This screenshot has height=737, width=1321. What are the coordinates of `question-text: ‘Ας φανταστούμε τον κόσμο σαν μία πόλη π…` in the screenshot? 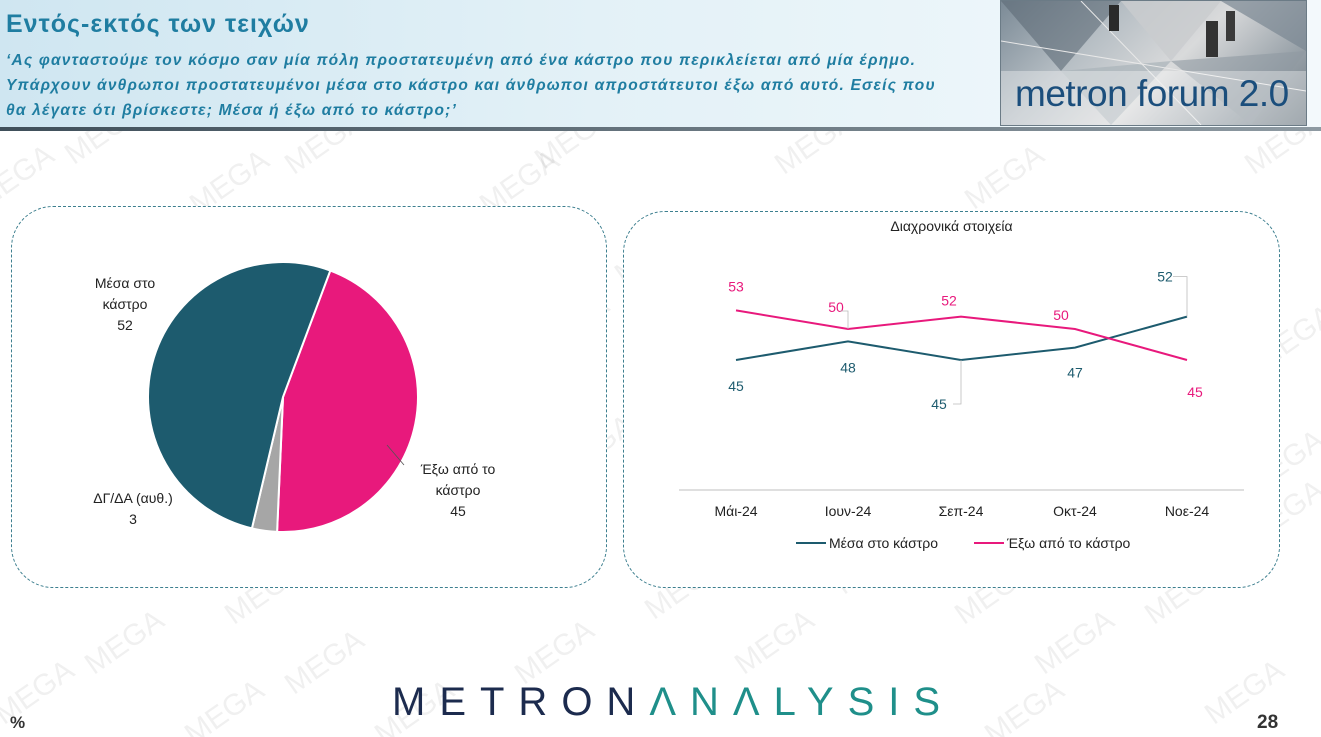 It's located at (471, 85).